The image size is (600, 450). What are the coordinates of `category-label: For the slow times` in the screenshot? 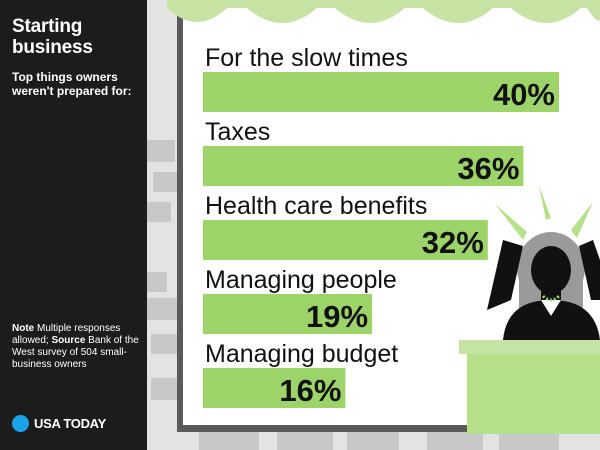 It's located at (306, 58).